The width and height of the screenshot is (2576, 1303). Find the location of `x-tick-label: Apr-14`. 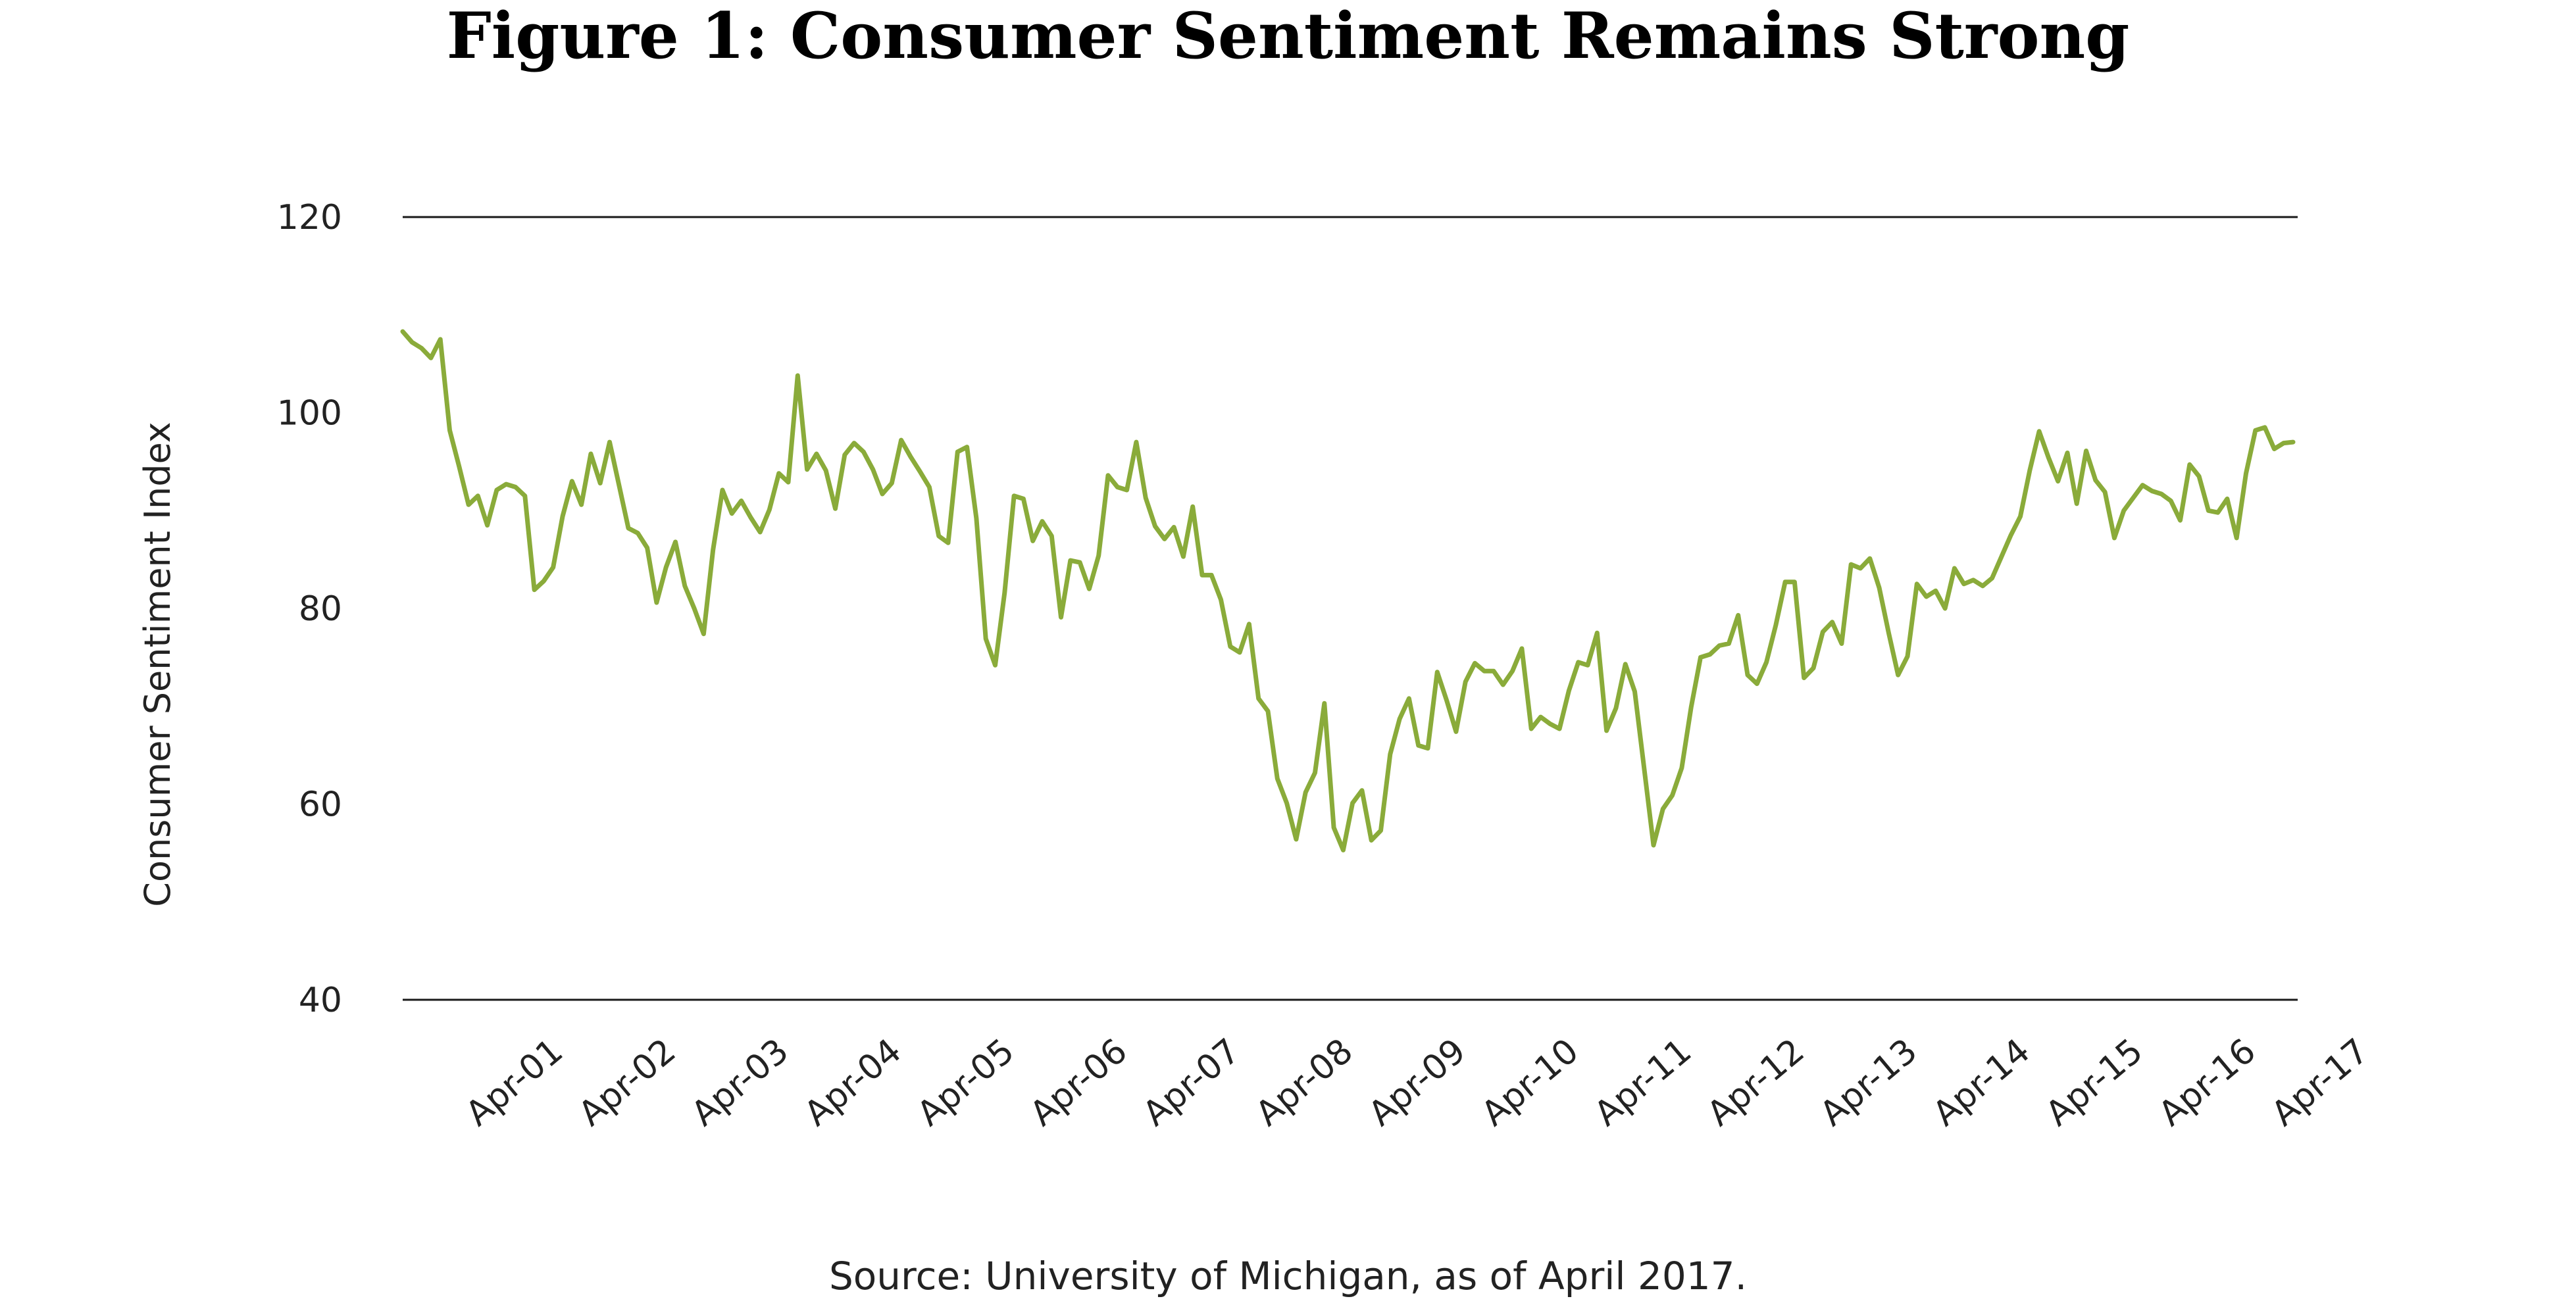

x-tick-label: Apr-14 is located at coordinates (1982, 1082).